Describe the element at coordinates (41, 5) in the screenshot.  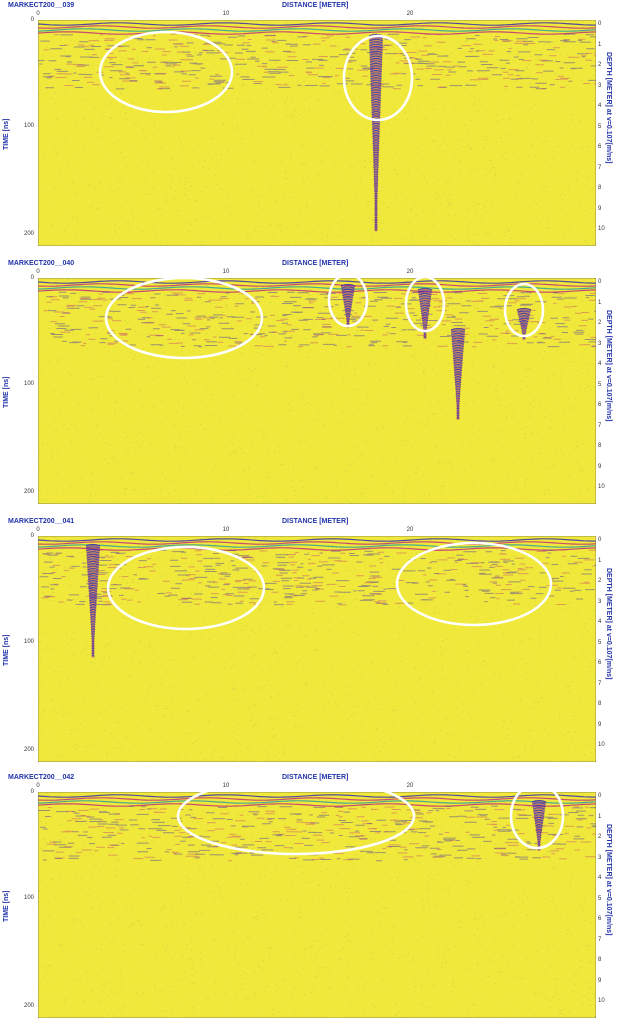
I see `panel-title: MARKECT200__039` at that location.